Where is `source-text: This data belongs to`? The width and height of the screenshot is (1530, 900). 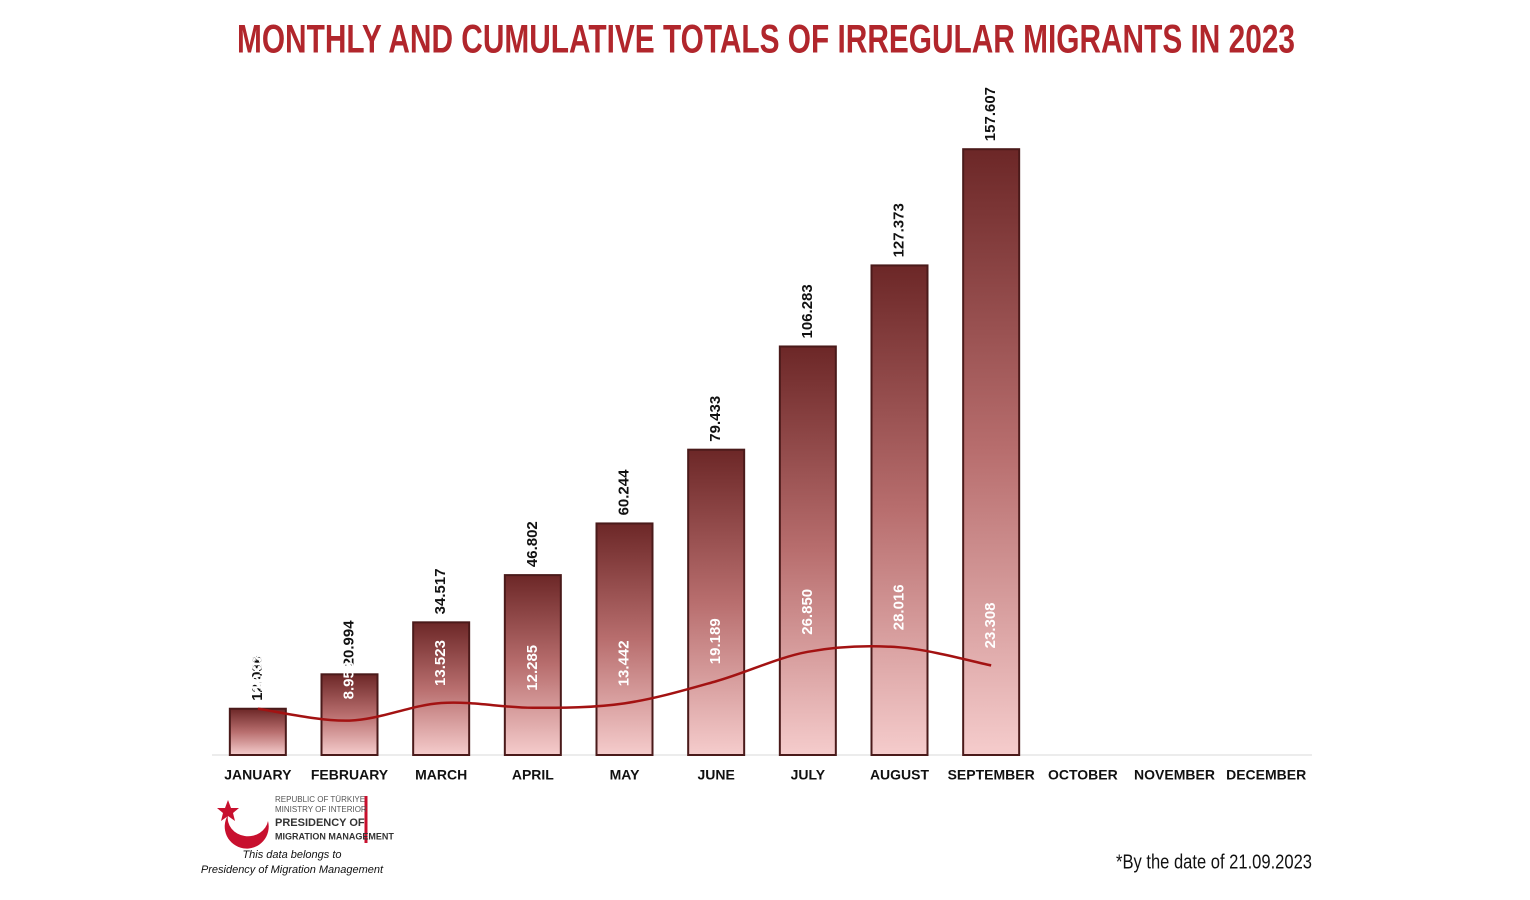 source-text: This data belongs to is located at coordinates (291, 855).